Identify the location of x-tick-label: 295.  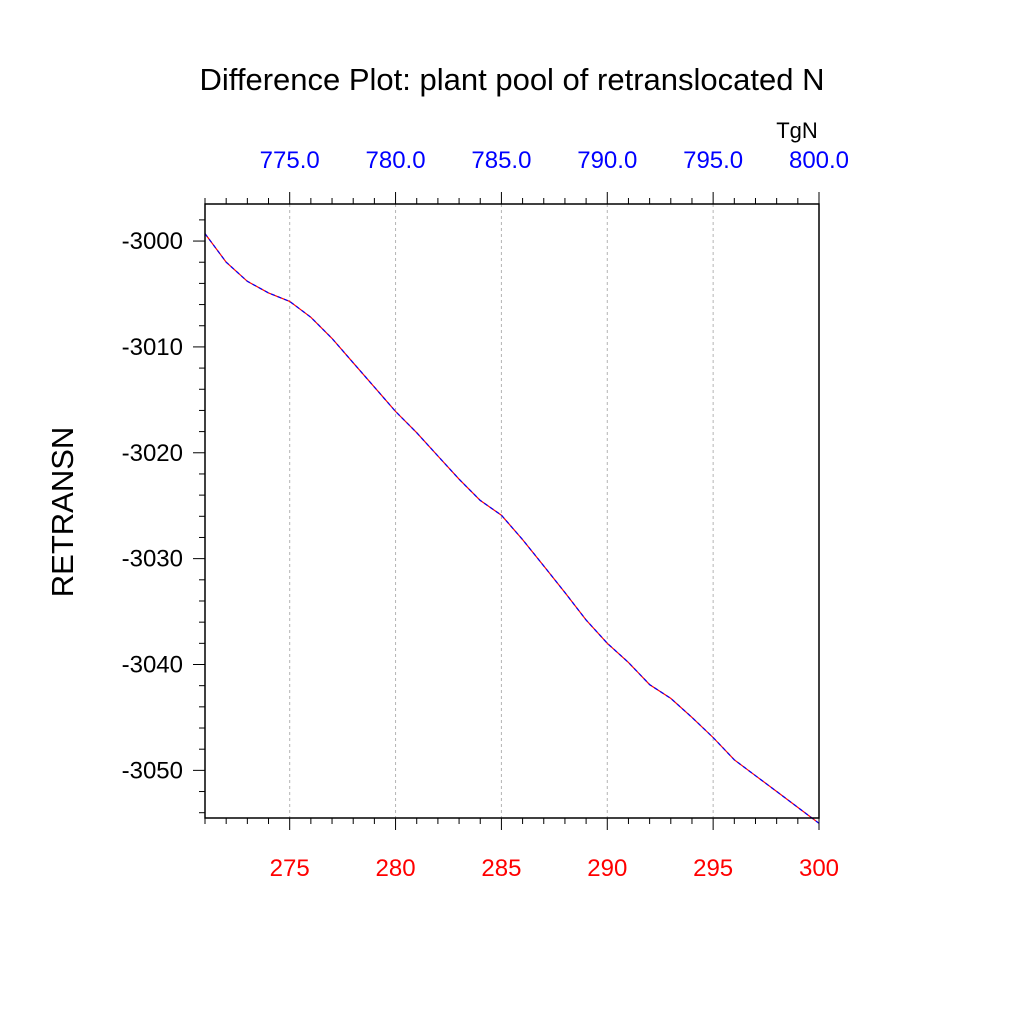
(713, 868).